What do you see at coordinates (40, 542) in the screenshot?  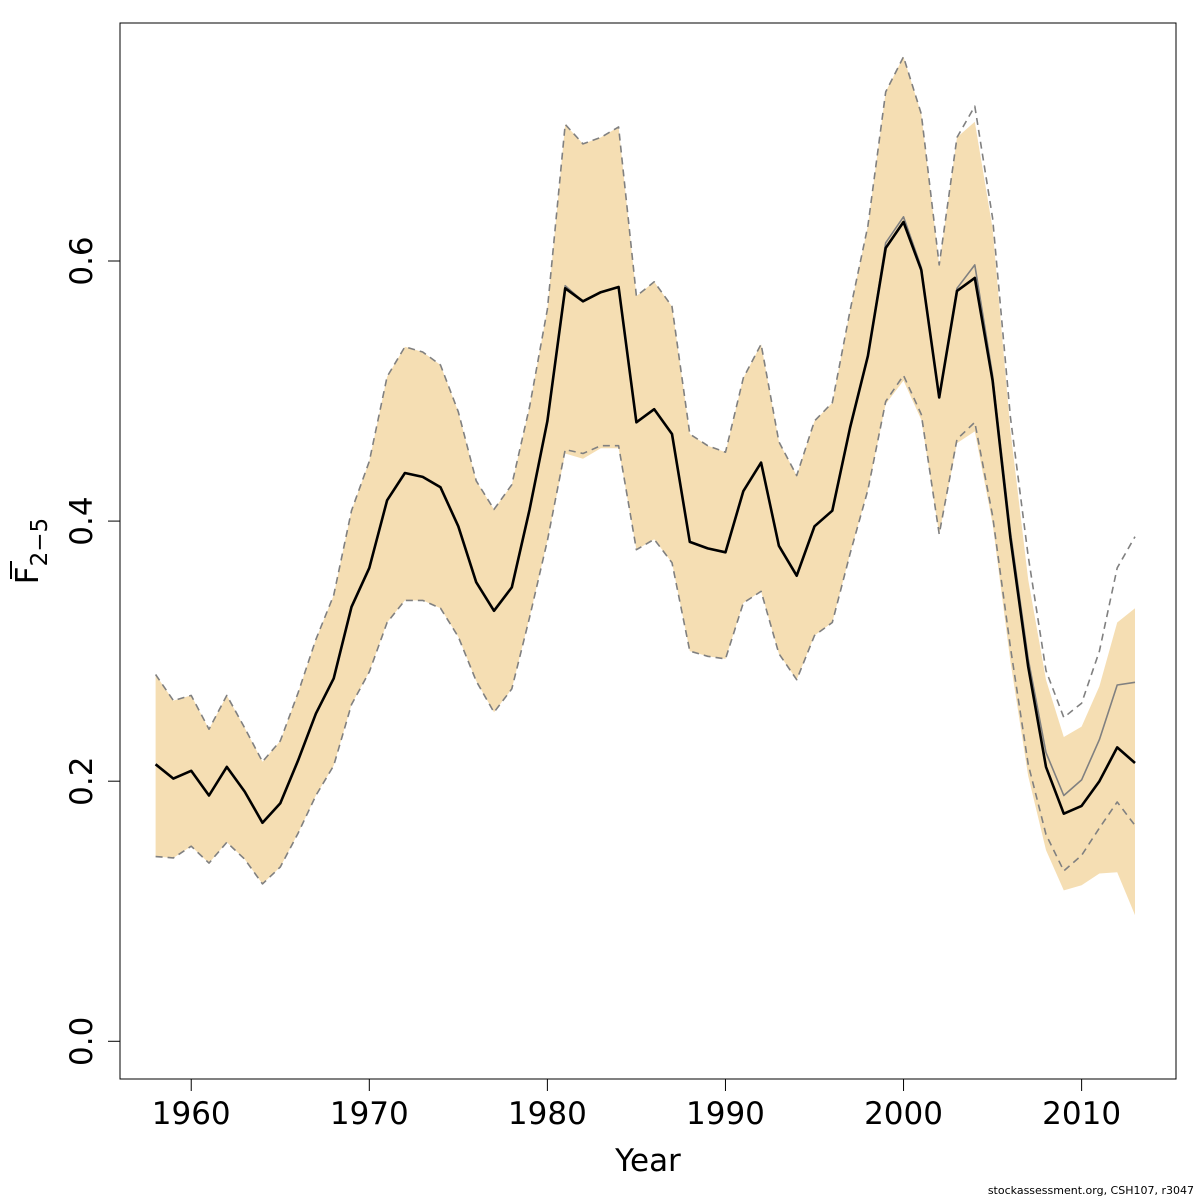 I see `y-axis-title-subscript: 2−5` at bounding box center [40, 542].